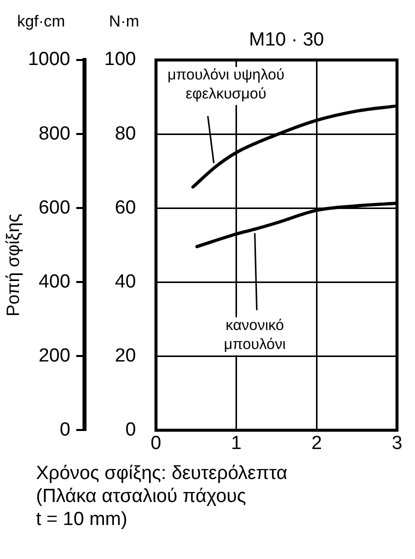 Image resolution: width=415 pixels, height=559 pixels. I want to click on y2-axis-title: Ροπή σφίξης, so click(12, 264).